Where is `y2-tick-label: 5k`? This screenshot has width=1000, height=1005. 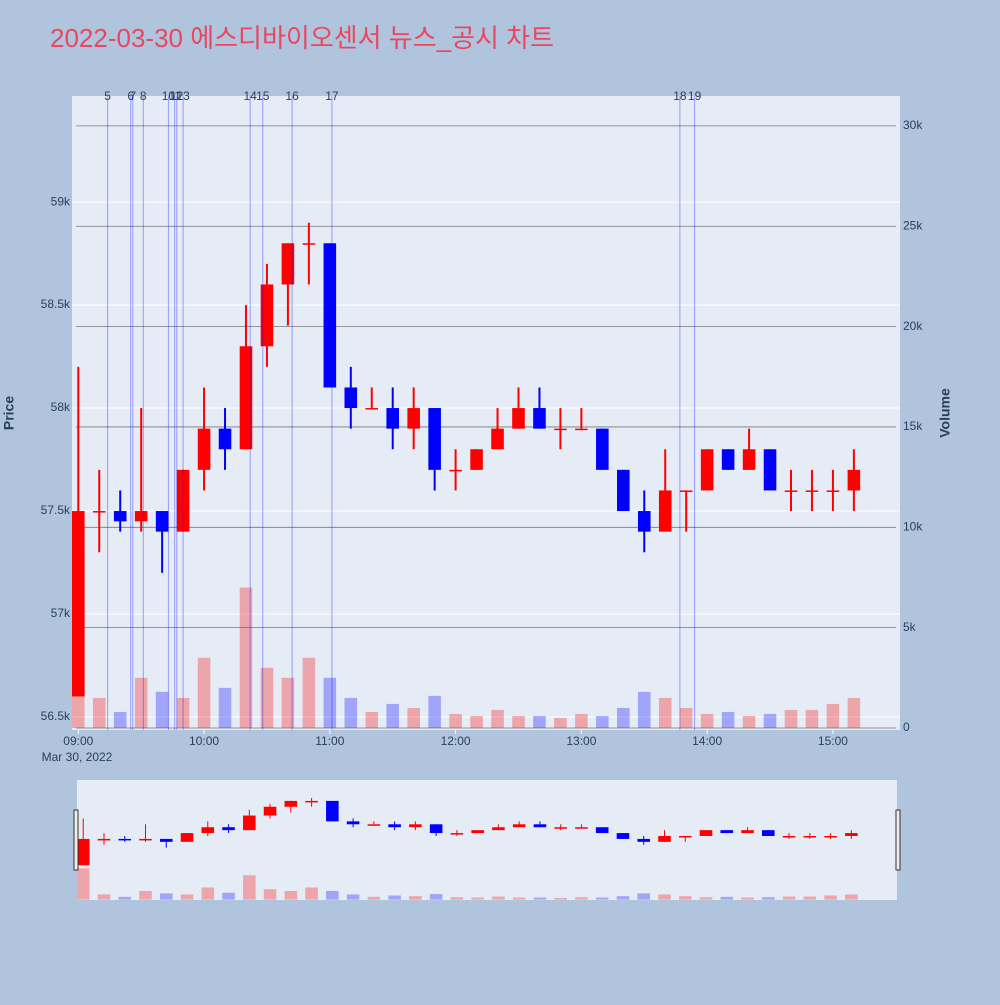
y2-tick-label: 5k is located at coordinates (910, 627).